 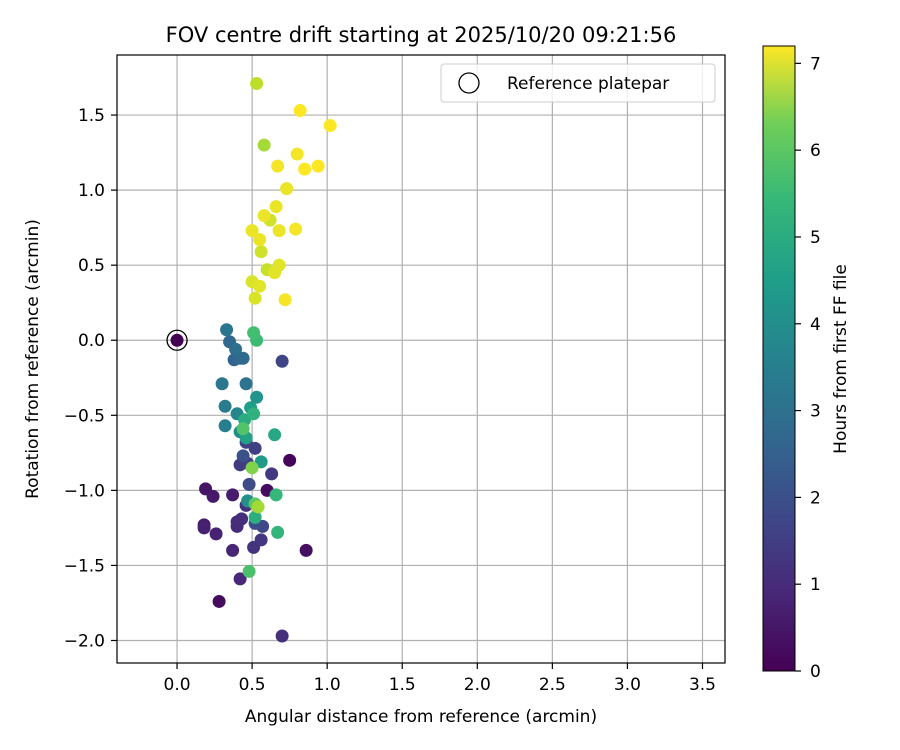 I want to click on colorbar-ticks: 0 1 2 3 4 5 6 7, so click(x=808, y=368).